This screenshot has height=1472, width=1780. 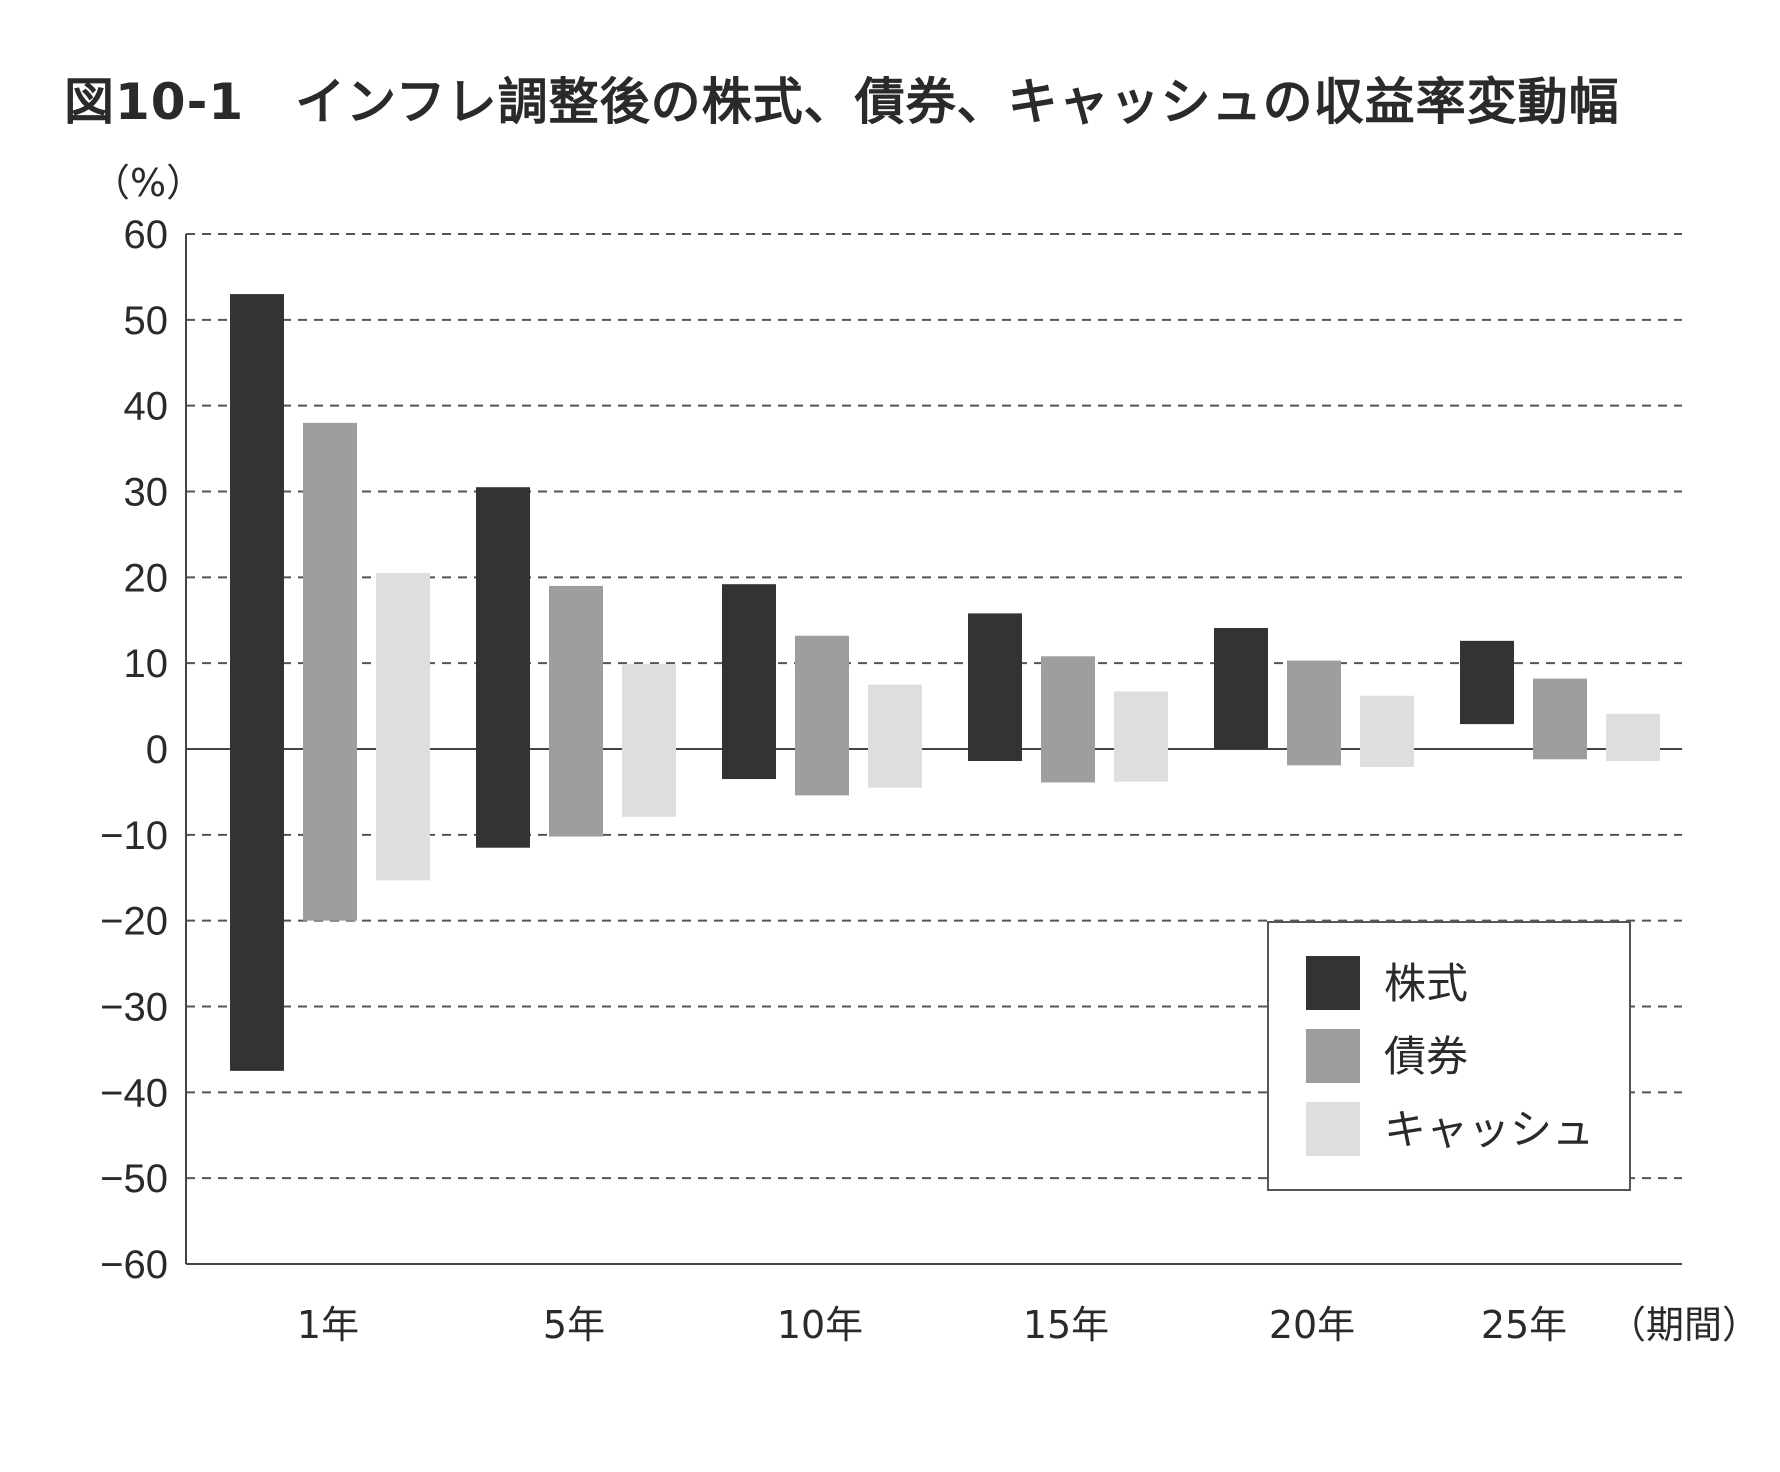 I want to click on y-tick-label: 30, so click(x=146, y=493).